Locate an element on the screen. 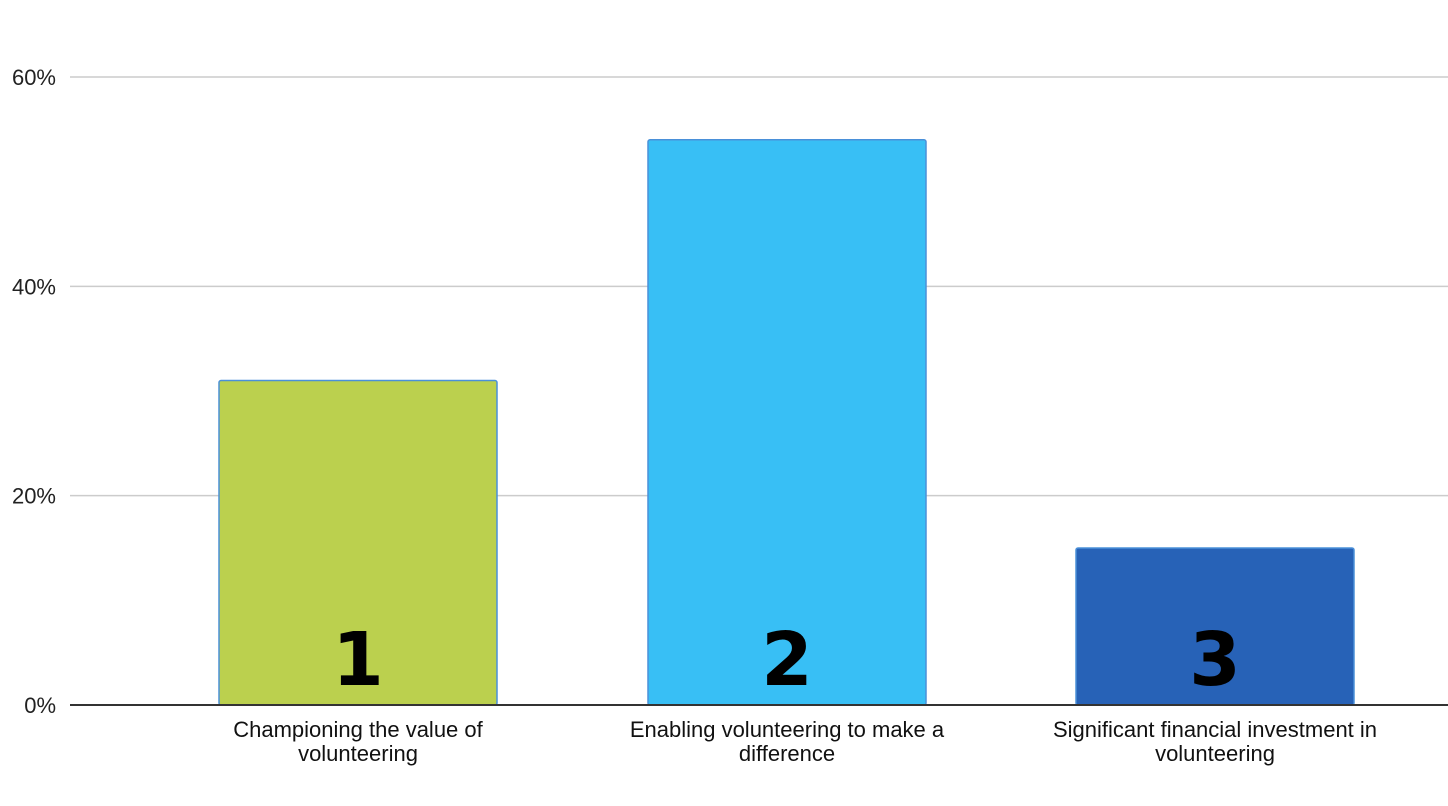 The height and width of the screenshot is (806, 1448). x-category-label: Championing the value of volunteering is located at coordinates (358, 741).